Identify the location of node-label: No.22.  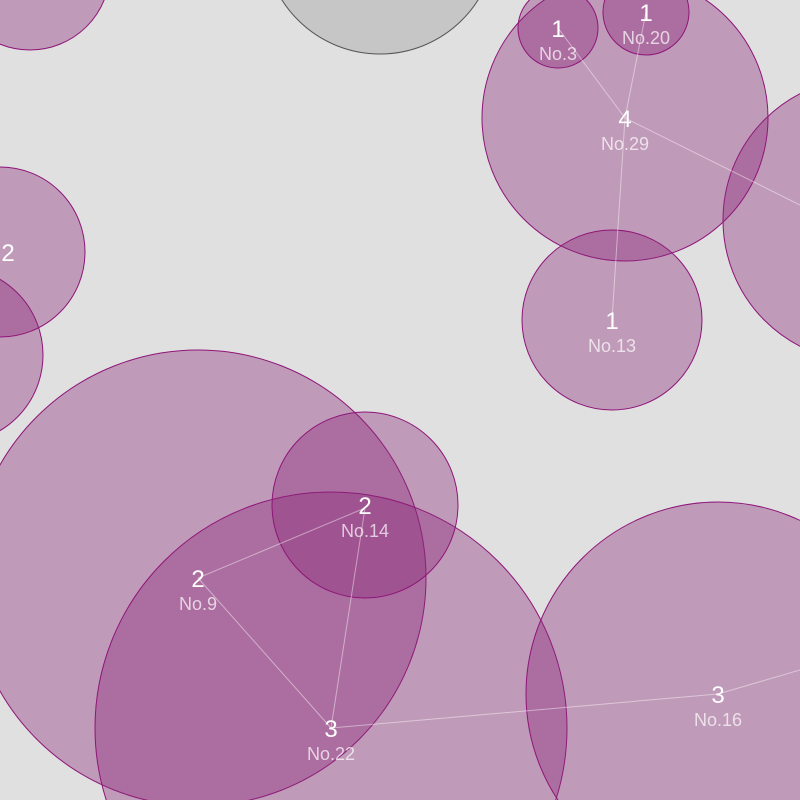
(331, 754).